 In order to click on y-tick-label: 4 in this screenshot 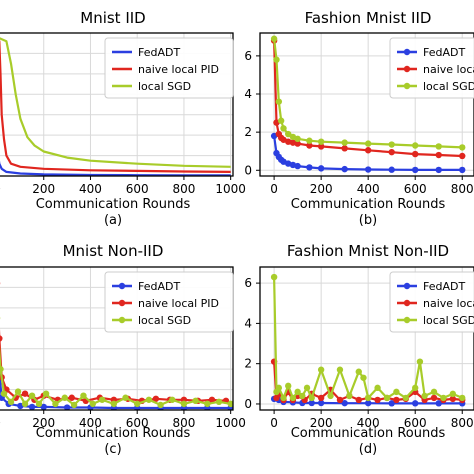, I will do `click(248, 94)`.